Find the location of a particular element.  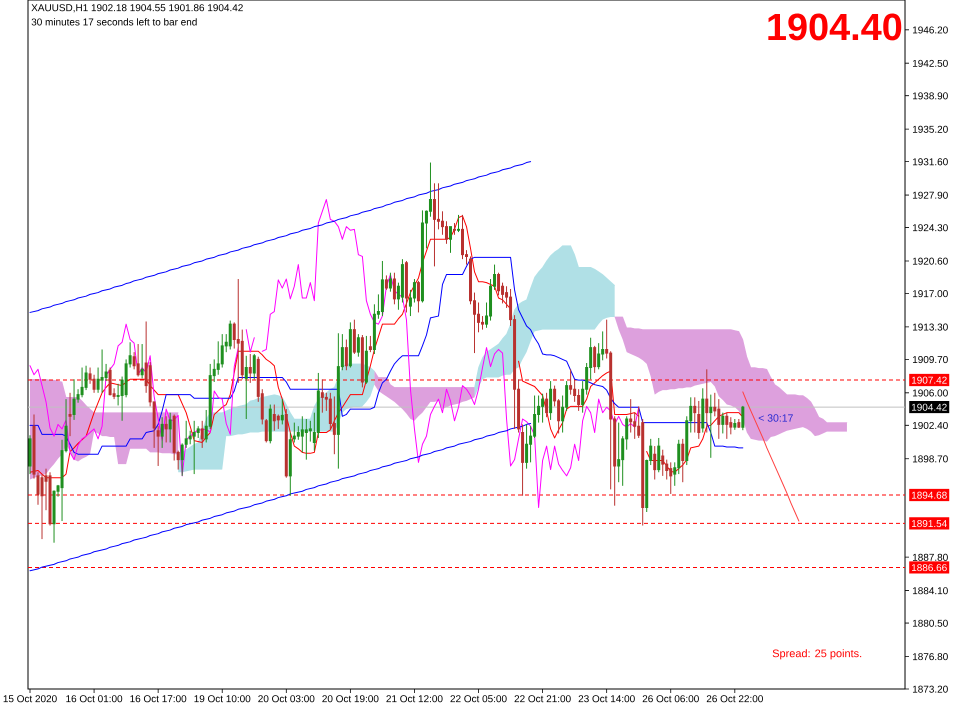

y-tick-label: 1884.10 is located at coordinates (930, 590).